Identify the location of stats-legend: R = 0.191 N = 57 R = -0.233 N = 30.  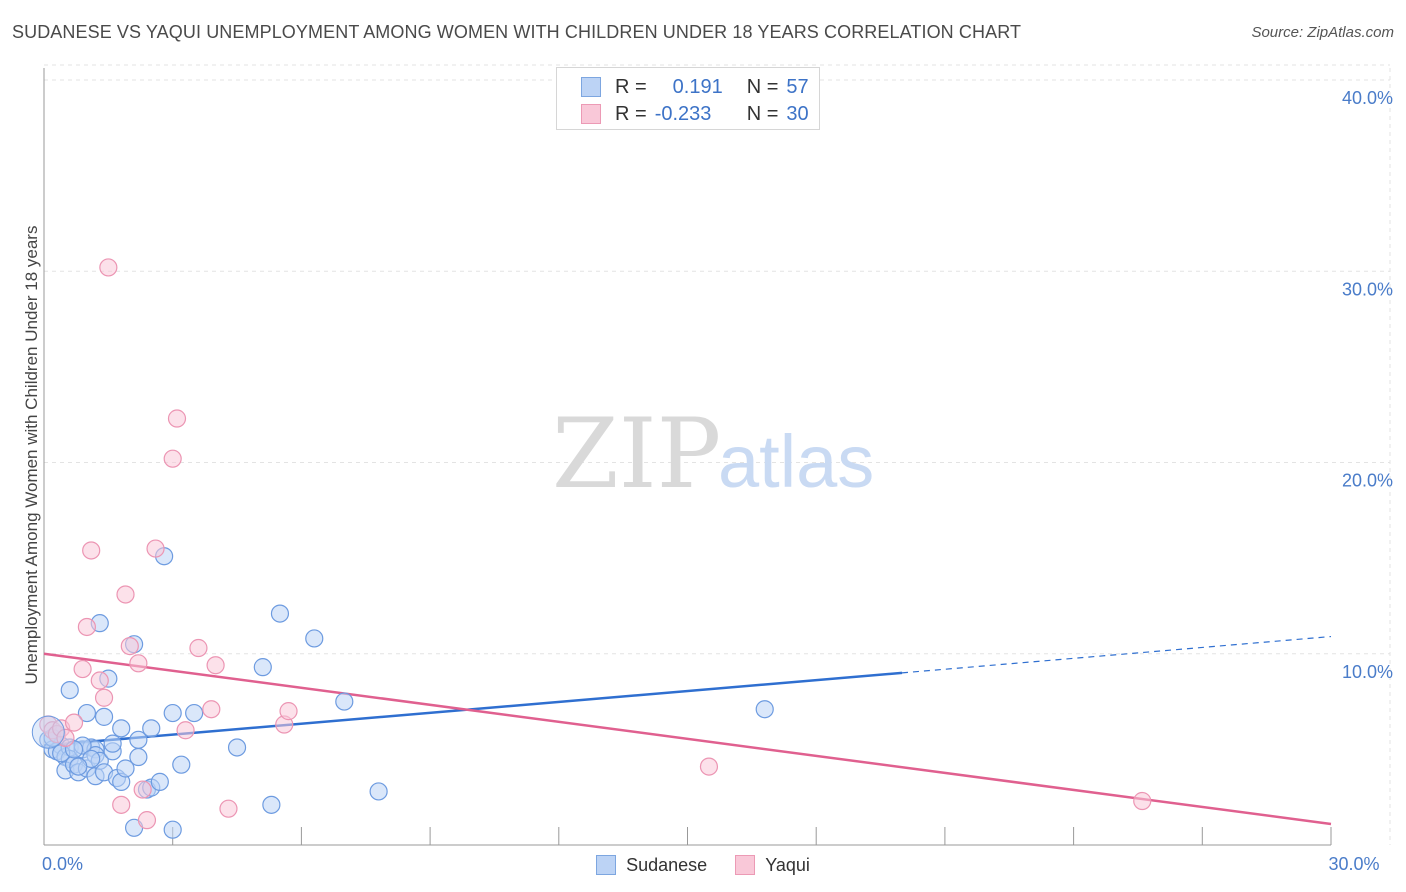
(688, 98).